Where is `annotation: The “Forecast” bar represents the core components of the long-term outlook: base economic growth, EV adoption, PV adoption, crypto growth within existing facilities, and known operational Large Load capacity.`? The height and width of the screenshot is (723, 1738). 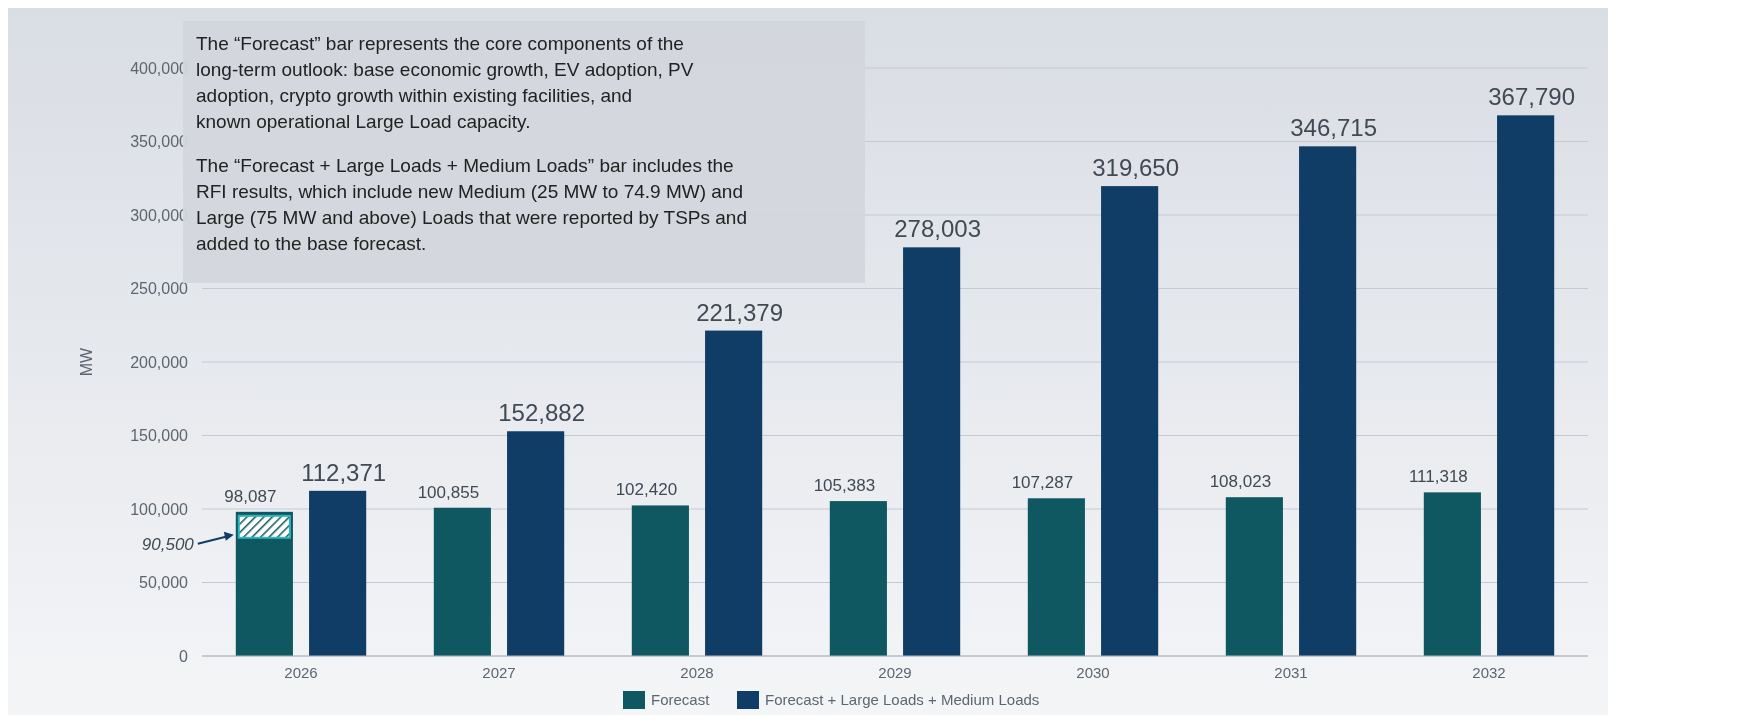 annotation: The “Forecast” bar represents the core components of the long-term outlook: base economic growth, EV adoption, PV adoption, crypto growth within existing facilities, and known operational Large Load capacity. is located at coordinates (445, 82).